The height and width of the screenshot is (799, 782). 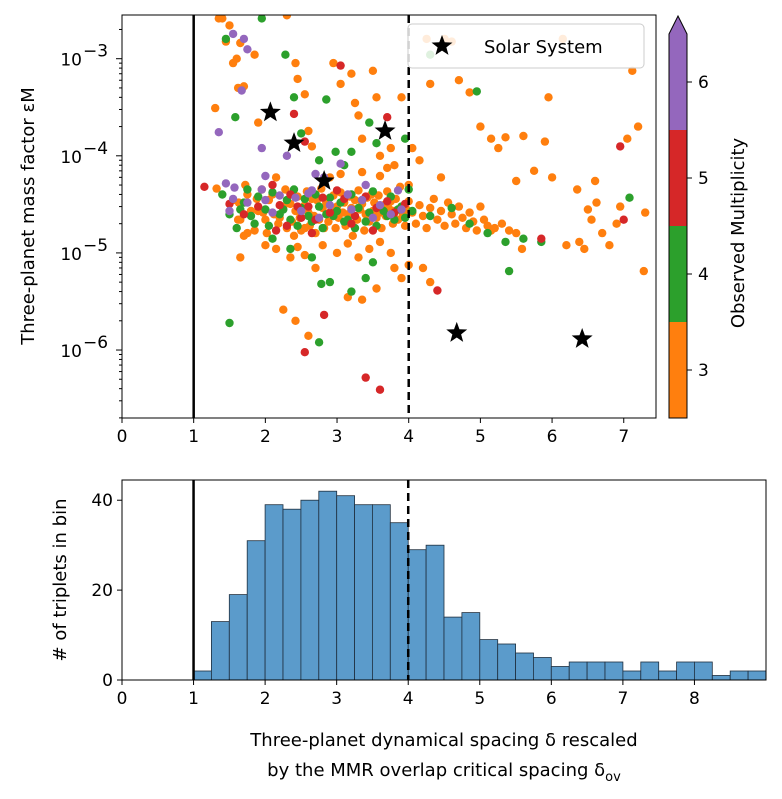 What do you see at coordinates (703, 371) in the screenshot?
I see `colorbar-tick-label: 3` at bounding box center [703, 371].